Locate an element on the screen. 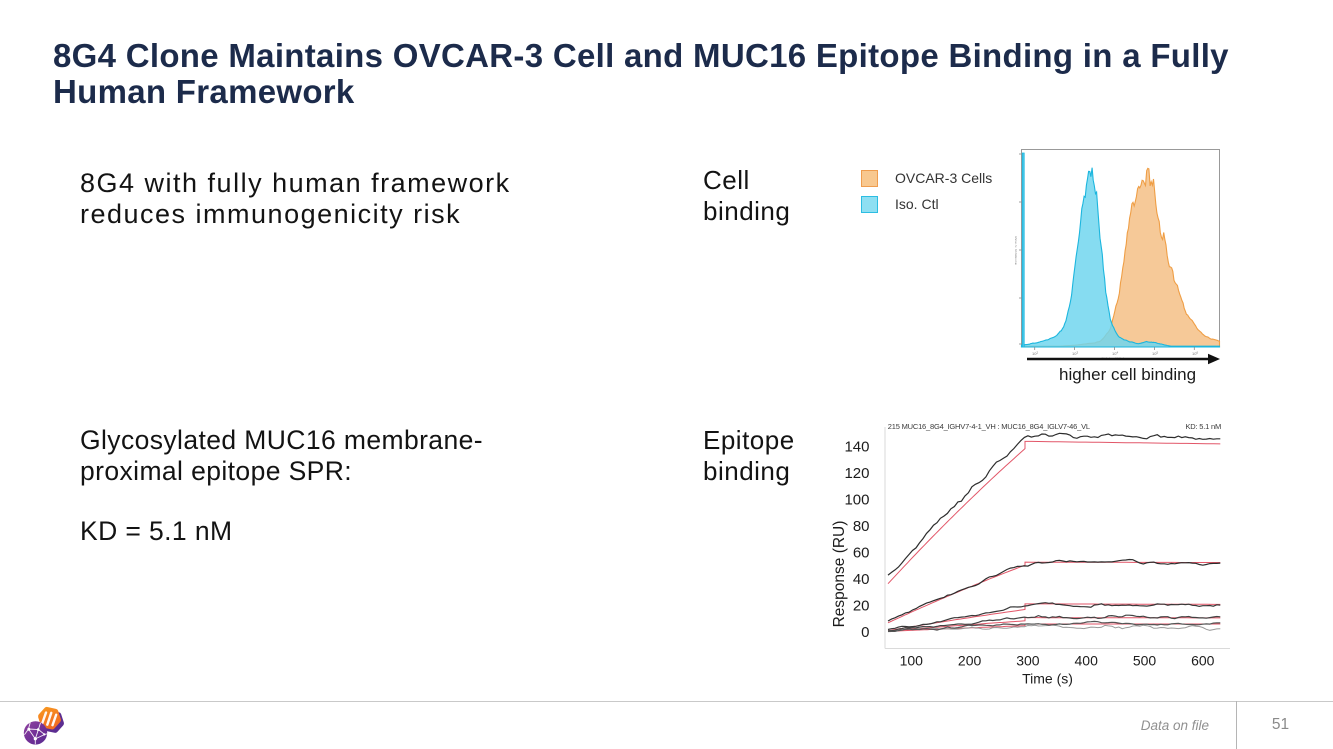 This screenshot has height=749, width=1333. svg-text: KD: 5.1 nM is located at coordinates (1203, 426).